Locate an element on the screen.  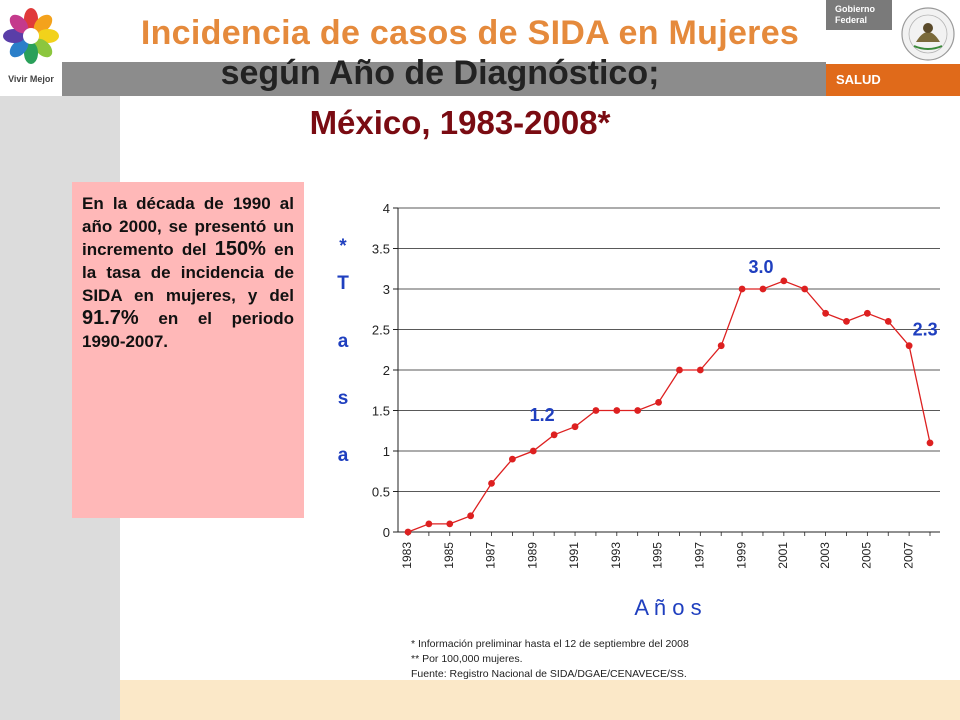
y-axis-label-letter: * is located at coordinates (343, 246).